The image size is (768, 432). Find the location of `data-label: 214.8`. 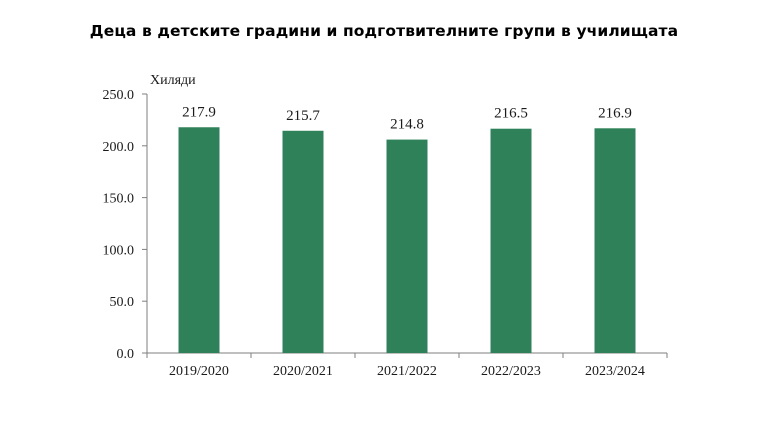

data-label: 214.8 is located at coordinates (407, 125).